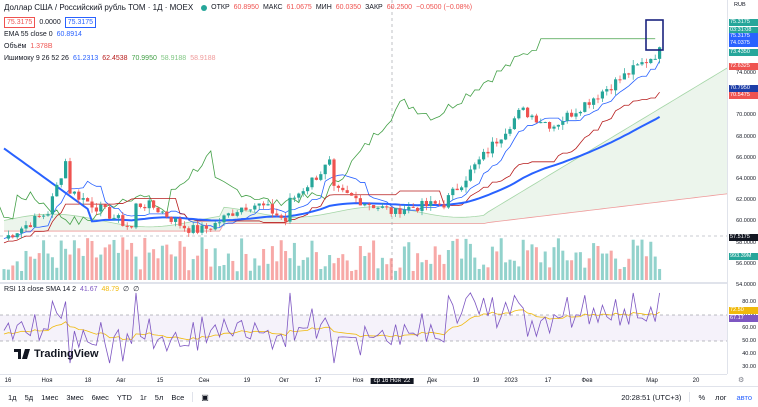  Describe the element at coordinates (75, 397) in the screenshot. I see `range-button: 3мес` at that location.